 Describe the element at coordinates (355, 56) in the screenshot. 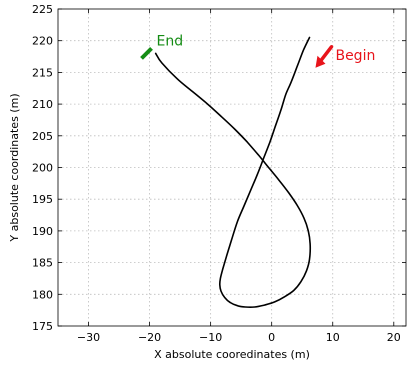

I see `begin-label: Begin` at that location.